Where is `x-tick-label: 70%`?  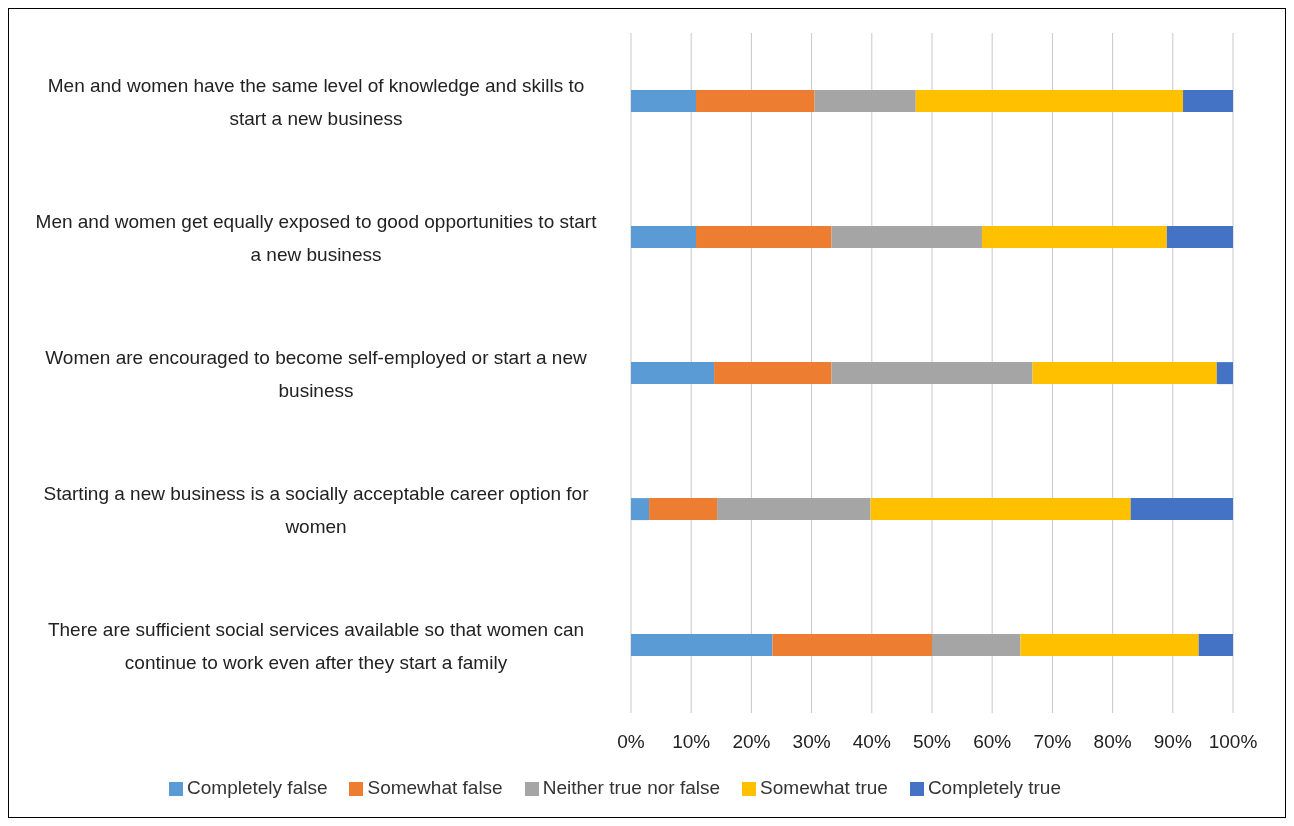 x-tick-label: 70% is located at coordinates (1052, 742).